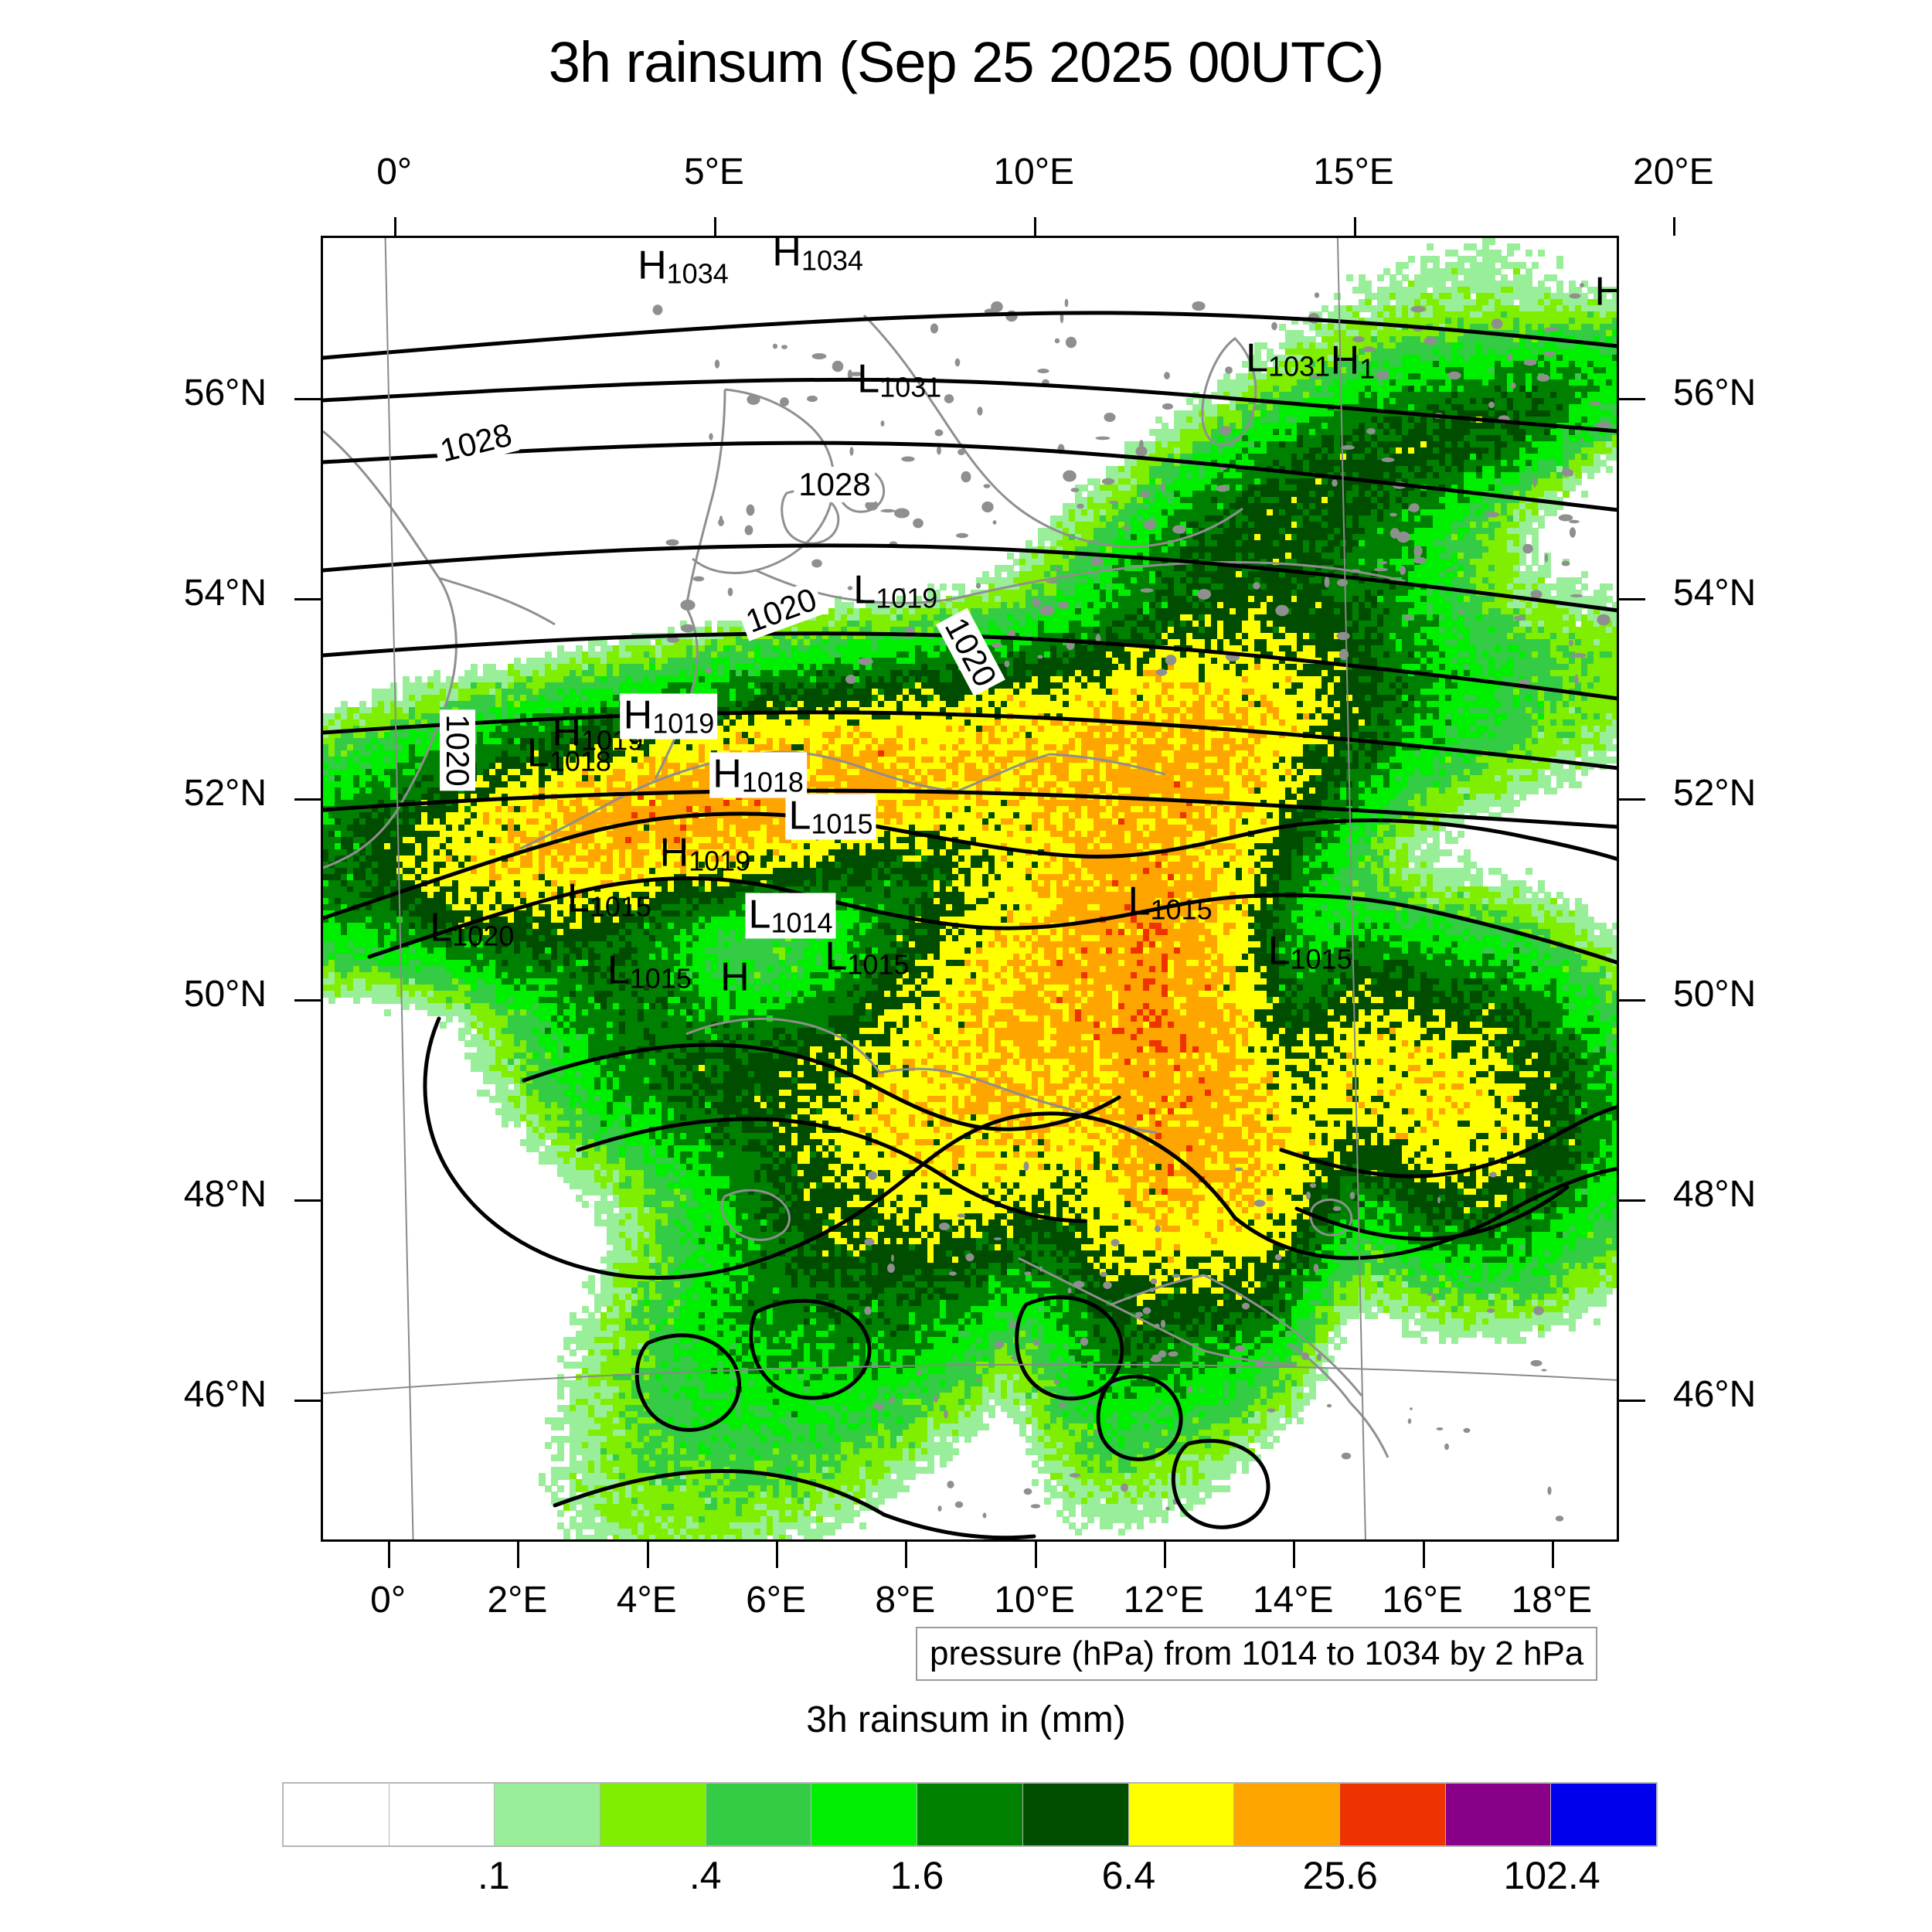  I want to click on axis-label-right-lat: 48°N, so click(1715, 1195).